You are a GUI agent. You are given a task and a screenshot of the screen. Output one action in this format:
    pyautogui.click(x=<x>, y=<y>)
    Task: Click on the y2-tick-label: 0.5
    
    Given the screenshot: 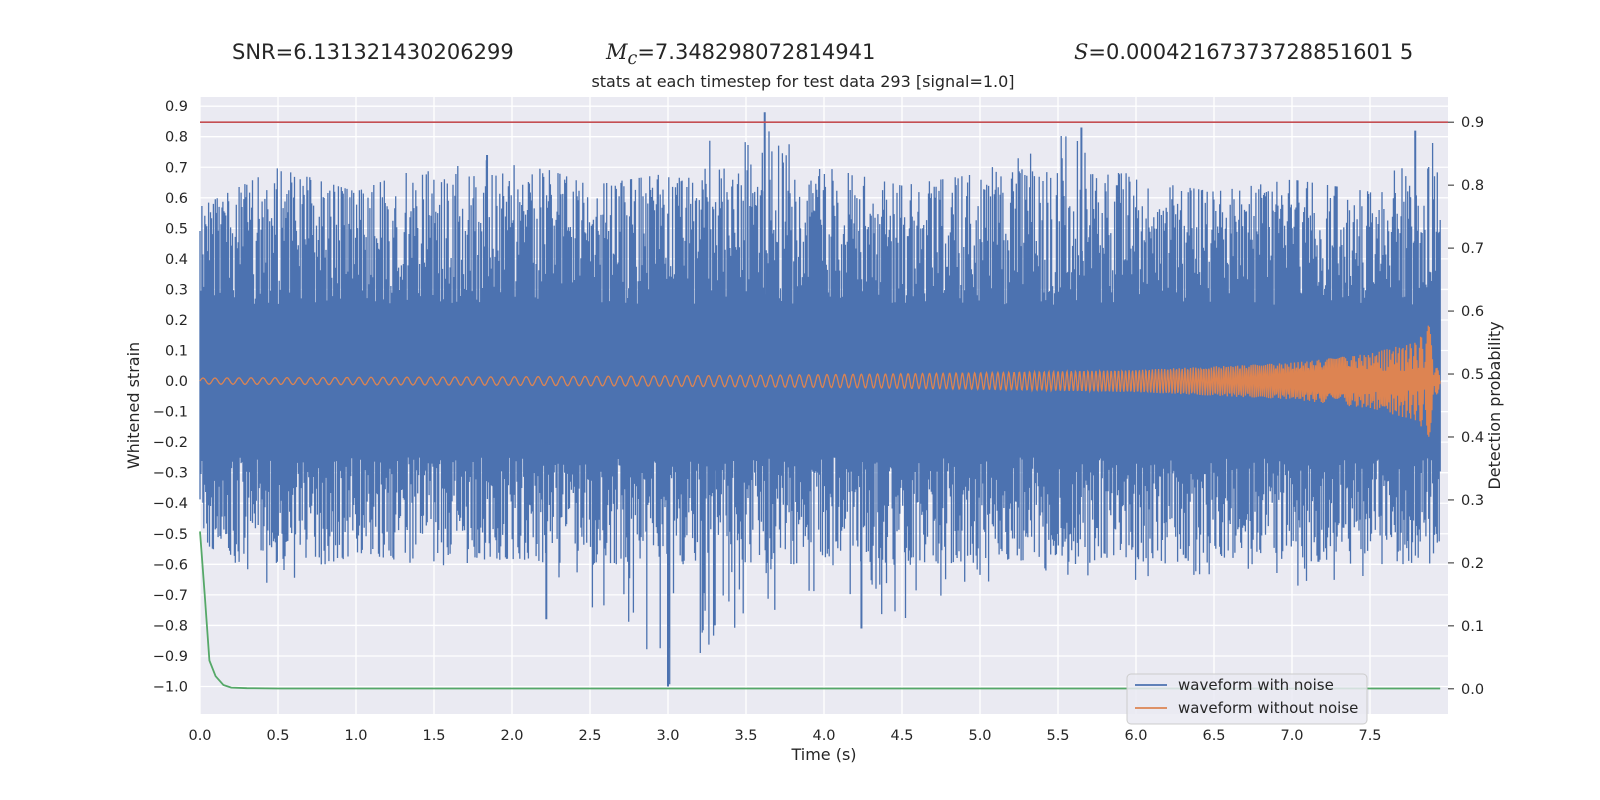 What is the action you would take?
    pyautogui.click(x=1472, y=375)
    